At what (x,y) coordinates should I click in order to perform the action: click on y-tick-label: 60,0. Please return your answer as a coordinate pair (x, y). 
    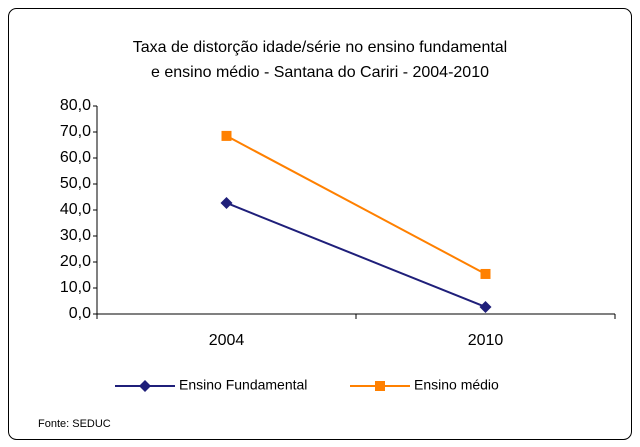
    Looking at the image, I should click on (75, 157).